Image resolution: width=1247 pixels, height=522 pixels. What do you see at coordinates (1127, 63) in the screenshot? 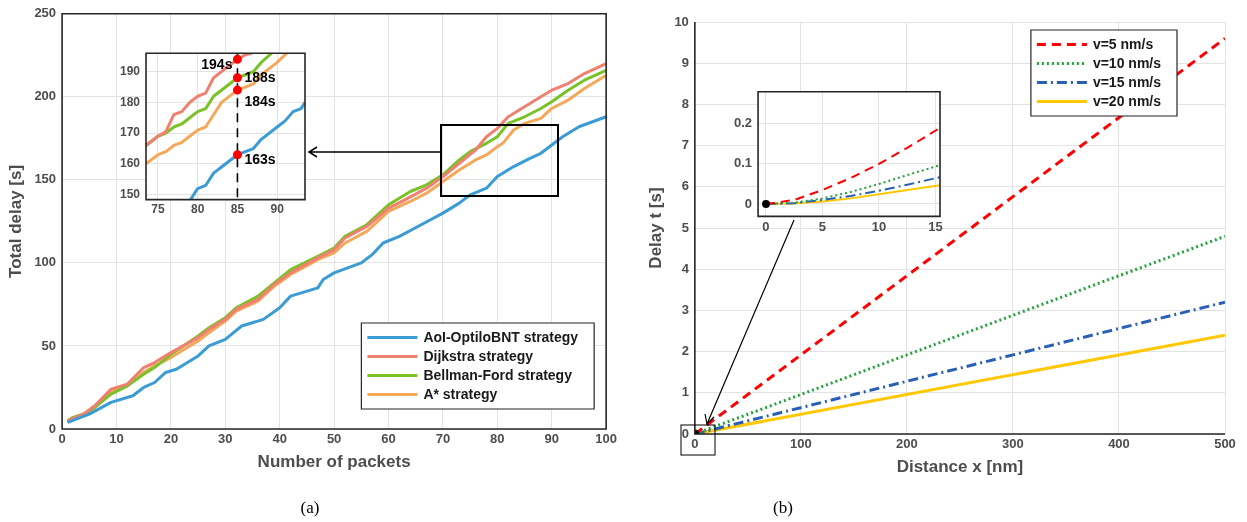
I see `legend-label: v=10 nm/s` at bounding box center [1127, 63].